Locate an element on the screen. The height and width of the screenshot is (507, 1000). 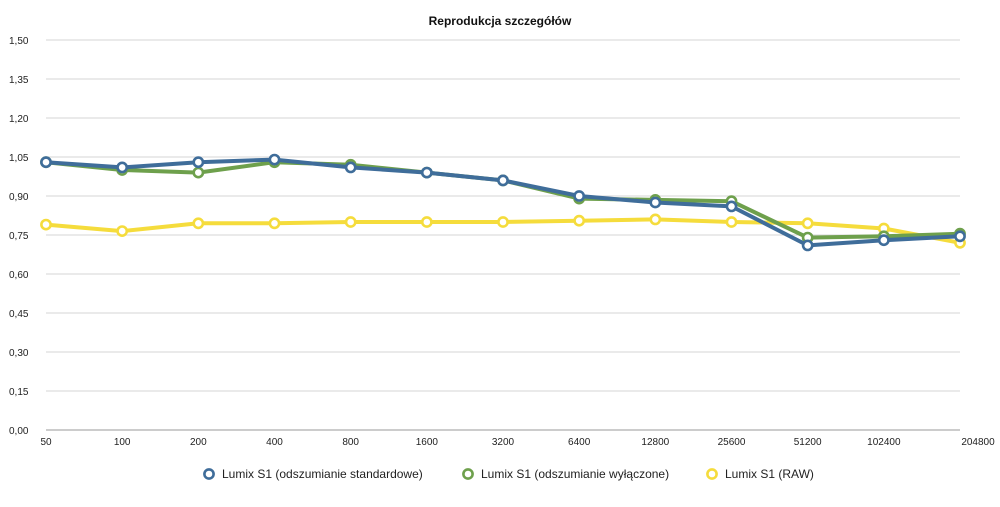
legend-item: Lumix S1 (odszumianie standardowe) is located at coordinates (313, 474).